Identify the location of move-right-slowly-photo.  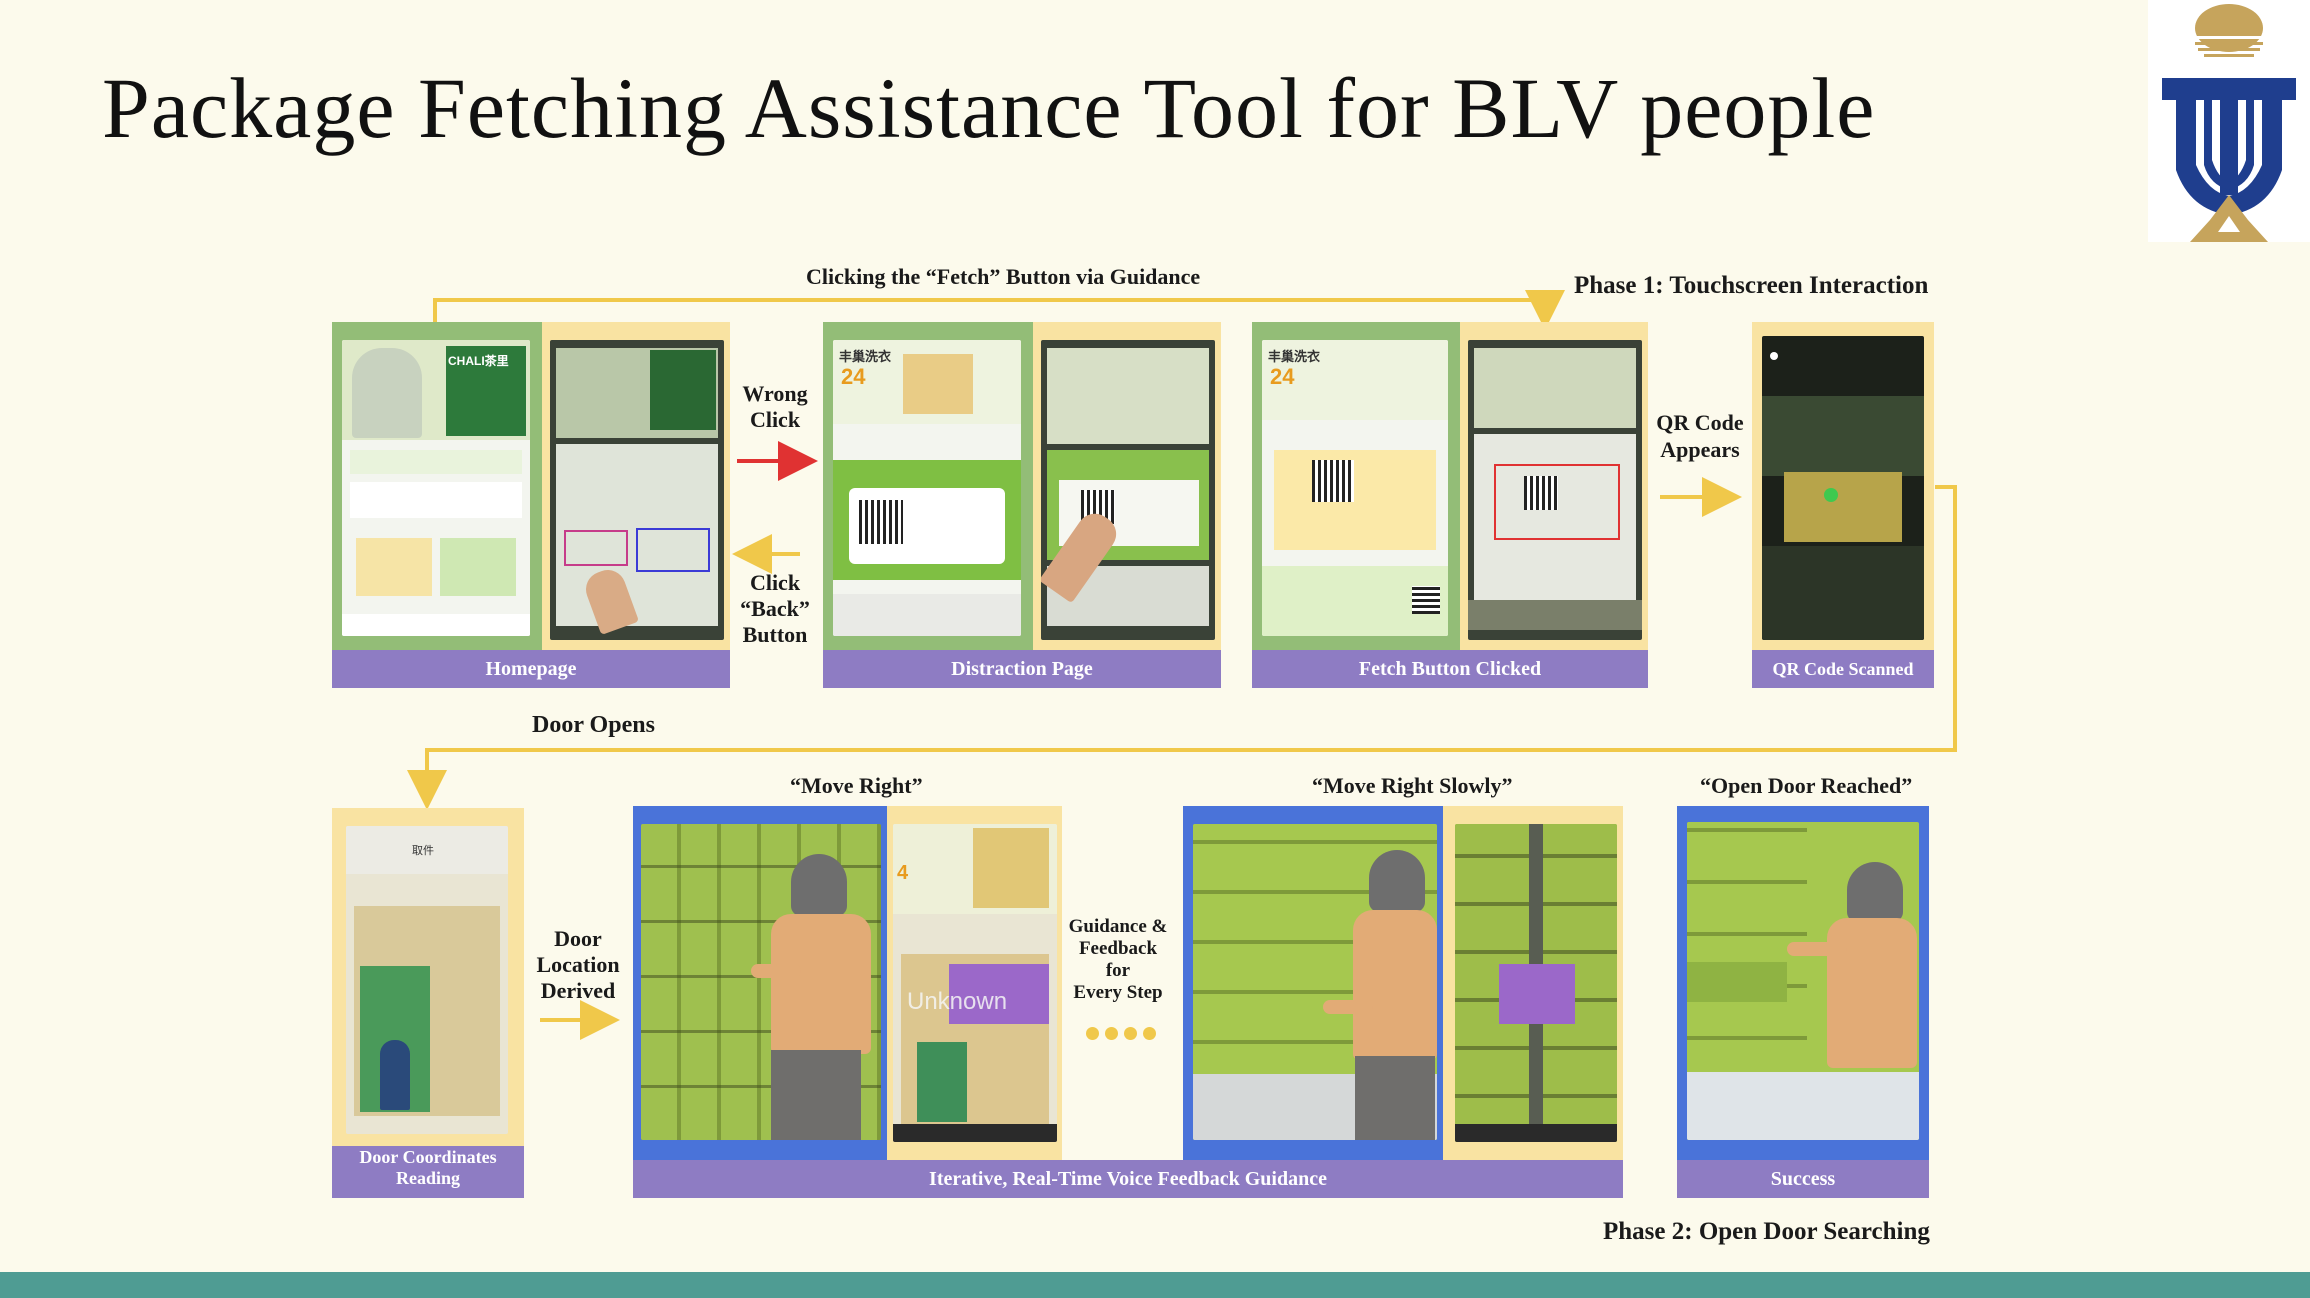
(1313, 983).